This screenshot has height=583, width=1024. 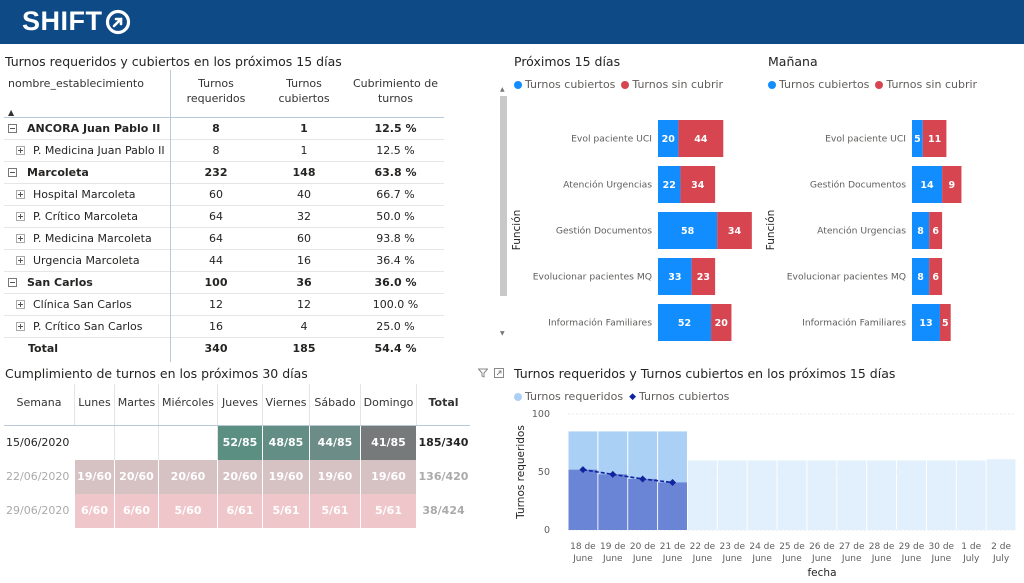 I want to click on column-header-1: Lunes, so click(x=95, y=404).